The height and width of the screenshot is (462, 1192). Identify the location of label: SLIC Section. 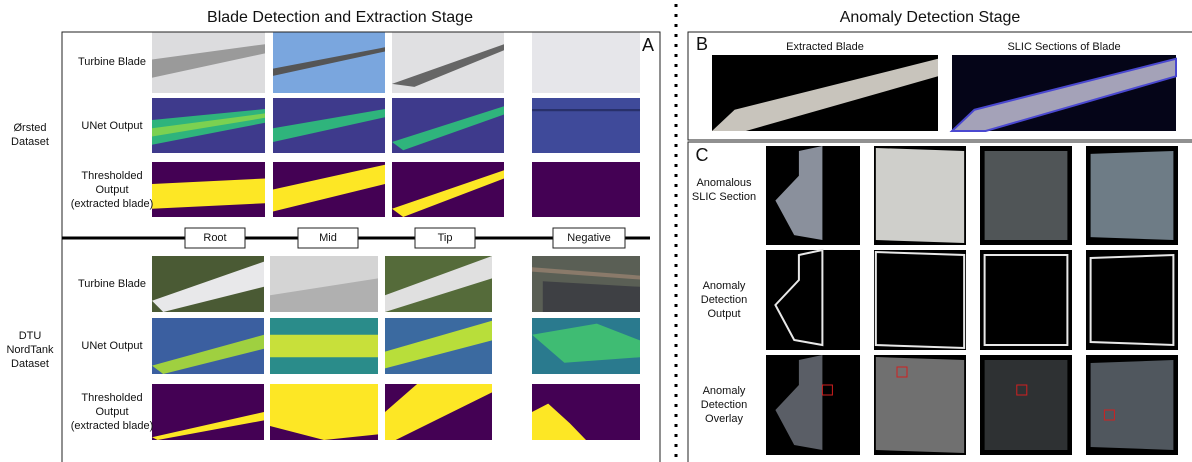
(724, 197).